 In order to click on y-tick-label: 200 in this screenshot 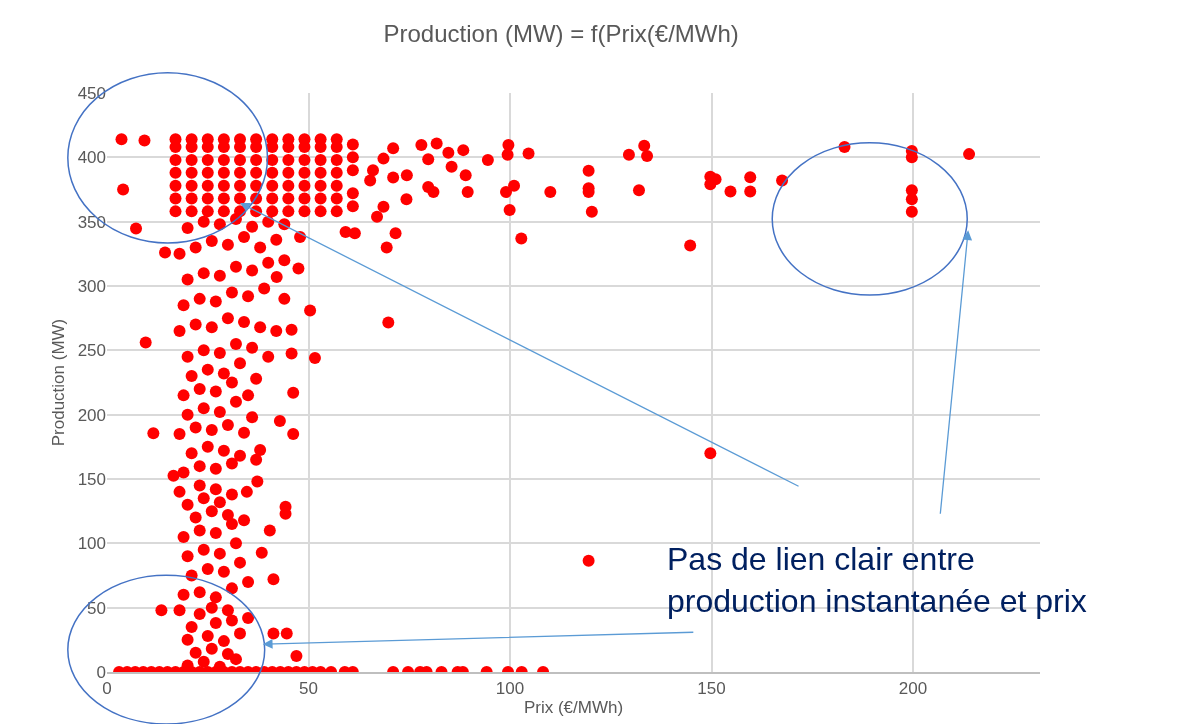, I will do `click(91, 415)`.